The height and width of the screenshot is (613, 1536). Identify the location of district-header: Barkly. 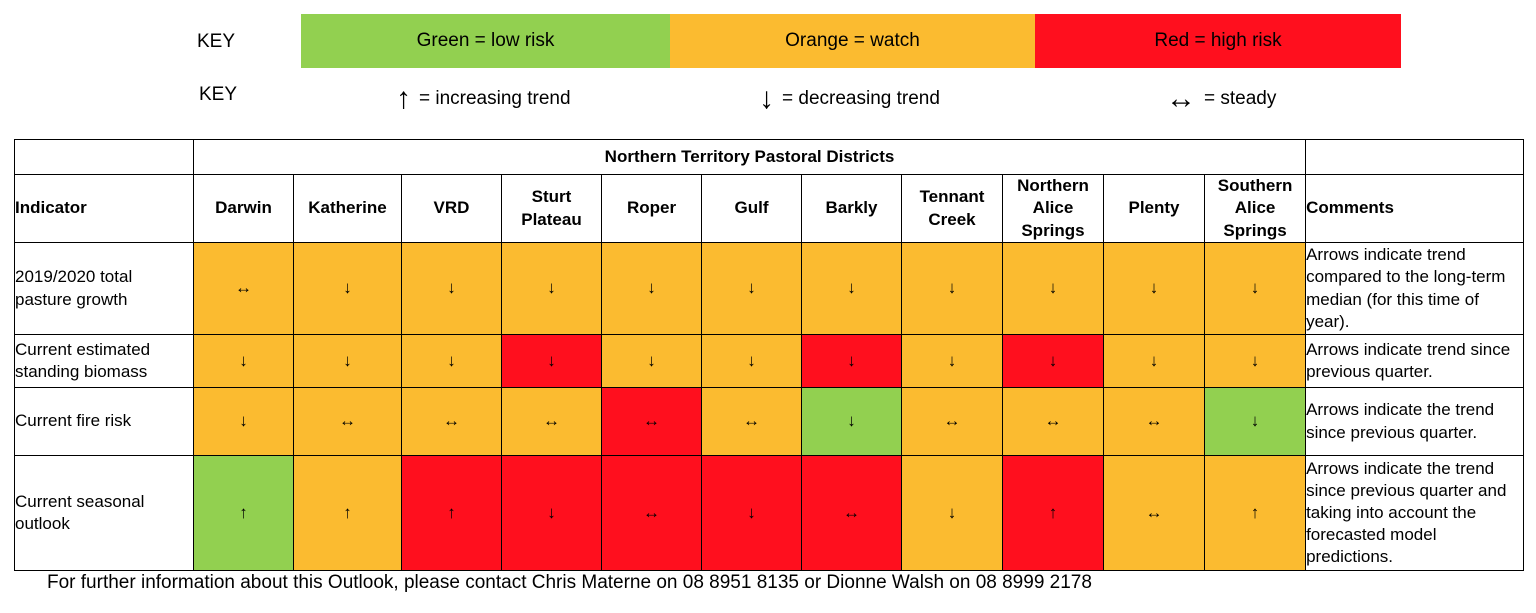
(851, 208).